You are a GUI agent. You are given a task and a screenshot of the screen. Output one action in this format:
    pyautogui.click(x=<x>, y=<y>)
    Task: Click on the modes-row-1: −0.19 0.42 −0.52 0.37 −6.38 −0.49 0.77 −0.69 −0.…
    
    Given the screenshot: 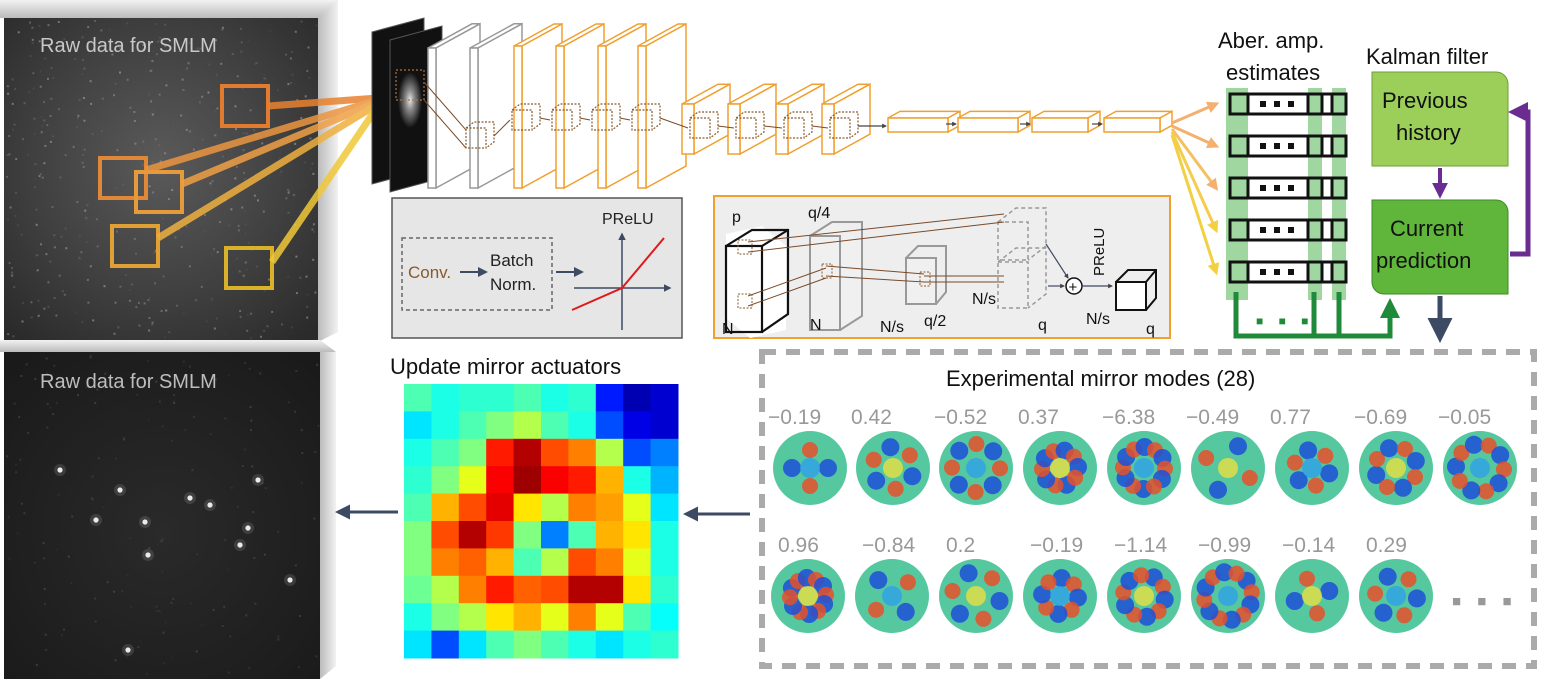 What is the action you would take?
    pyautogui.click(x=1142, y=455)
    